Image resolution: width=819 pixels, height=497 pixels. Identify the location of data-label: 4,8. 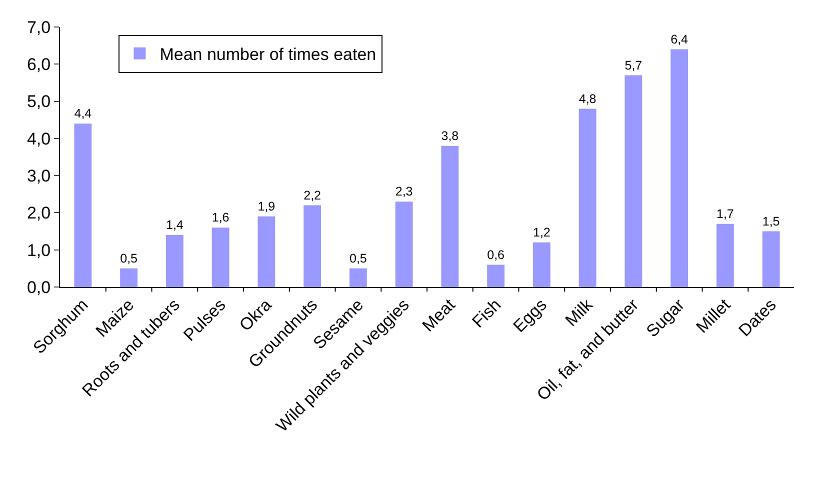
(587, 99).